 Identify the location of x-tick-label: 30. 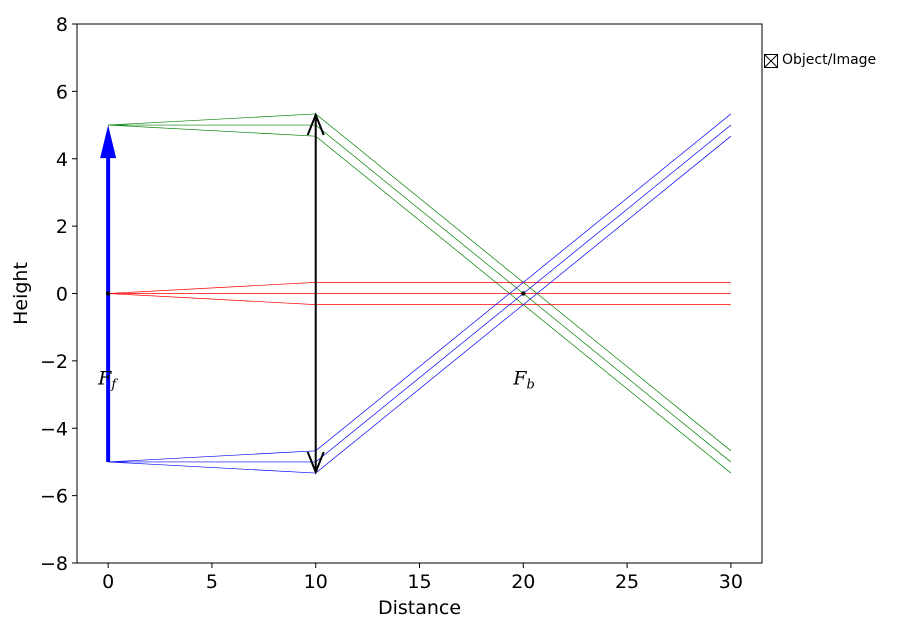
(731, 582).